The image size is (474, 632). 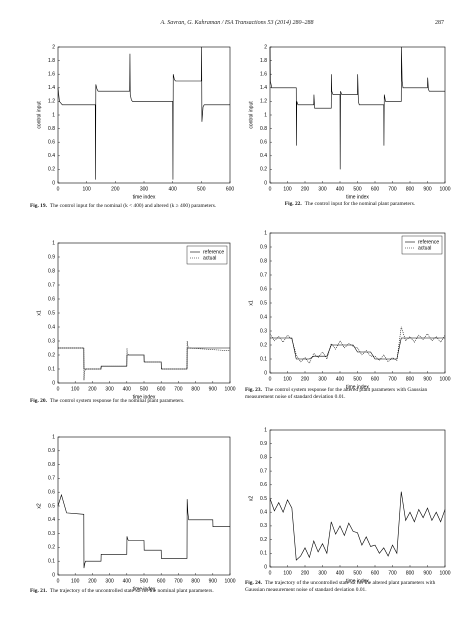 I want to click on legend-box, so click(x=422, y=245).